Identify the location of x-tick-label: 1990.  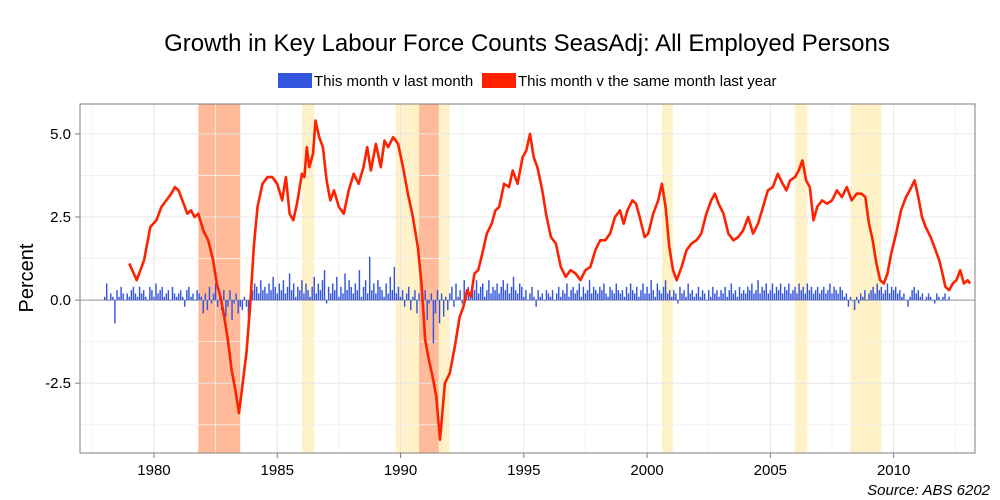
(400, 470).